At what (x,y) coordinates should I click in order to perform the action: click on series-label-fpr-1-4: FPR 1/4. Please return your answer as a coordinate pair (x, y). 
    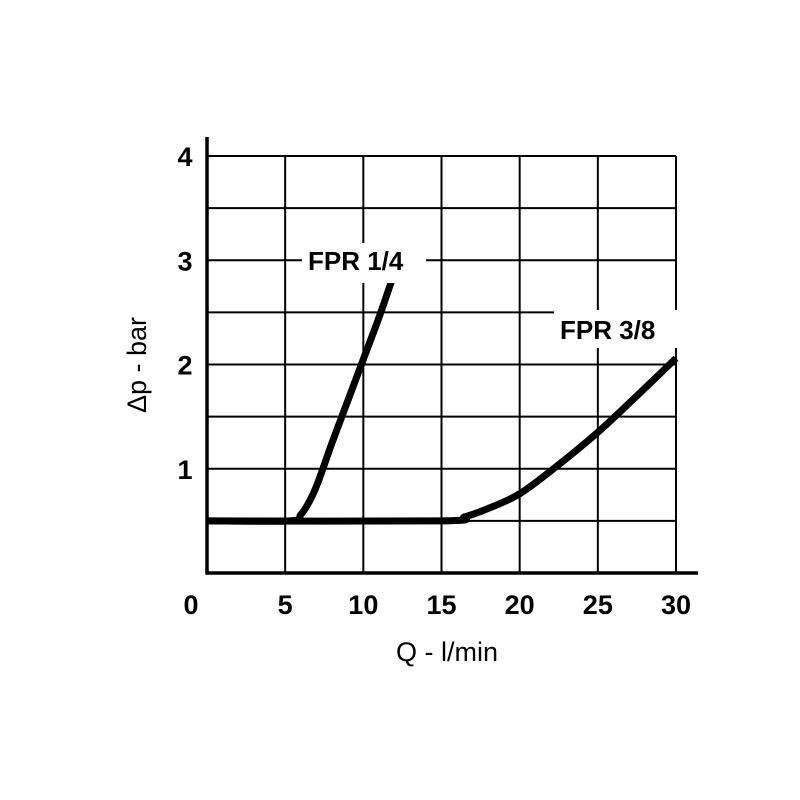
    Looking at the image, I should click on (356, 261).